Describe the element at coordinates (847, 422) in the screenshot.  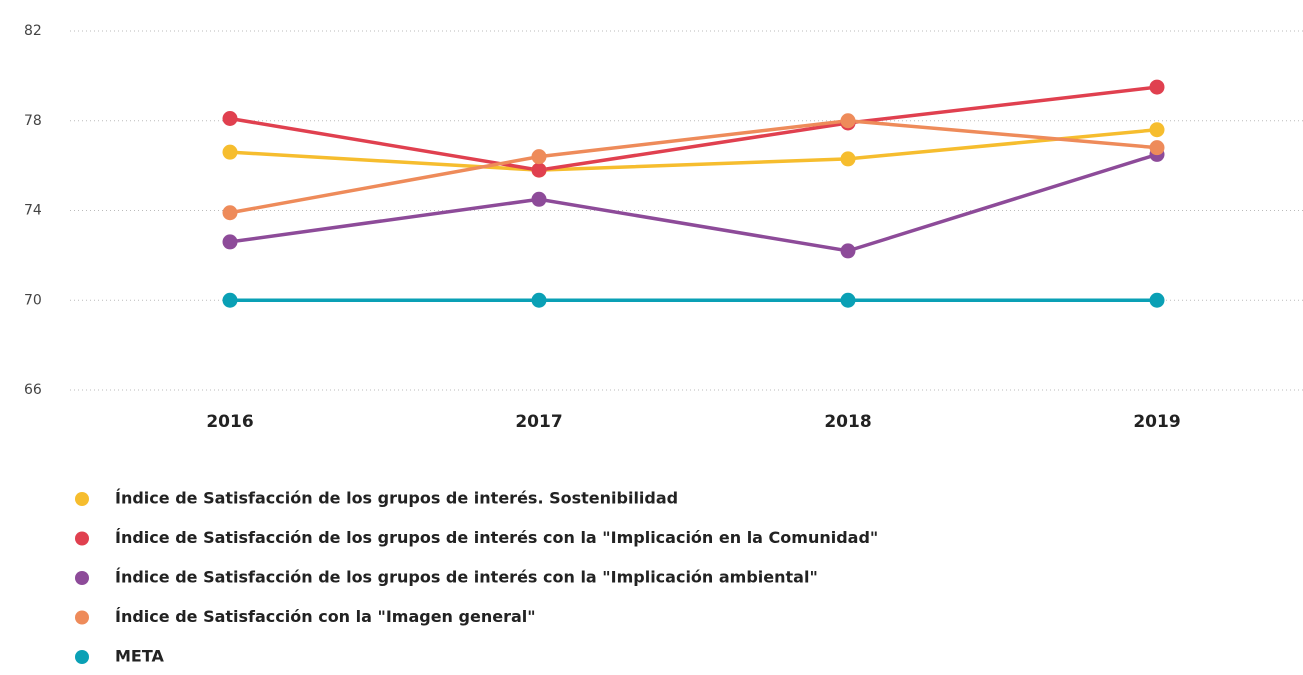
I see `x-tick-label: 2018` at that location.